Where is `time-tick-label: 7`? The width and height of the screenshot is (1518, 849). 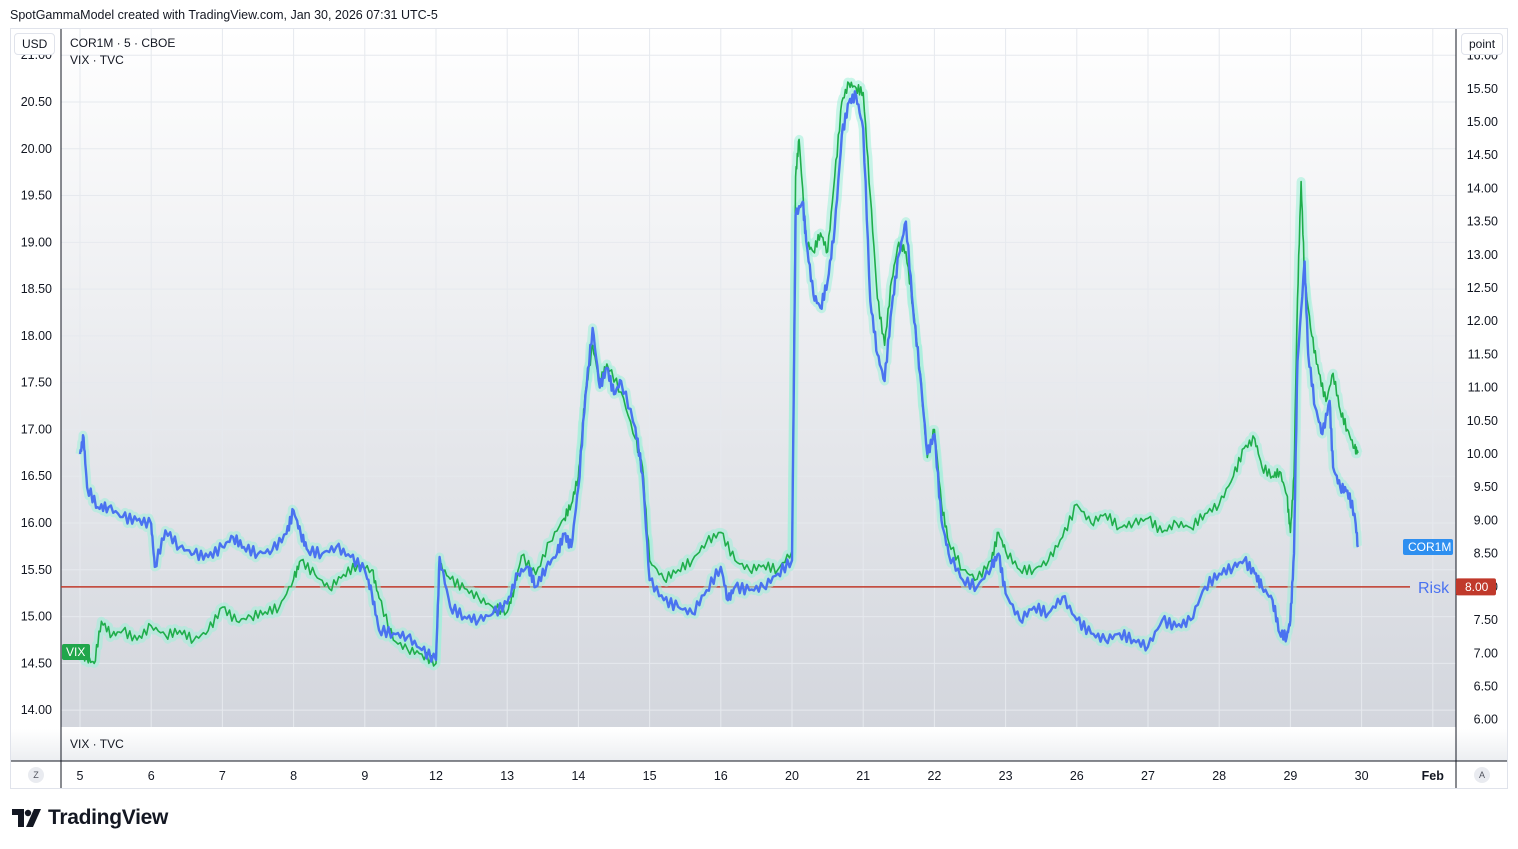
time-tick-label: 7 is located at coordinates (222, 776).